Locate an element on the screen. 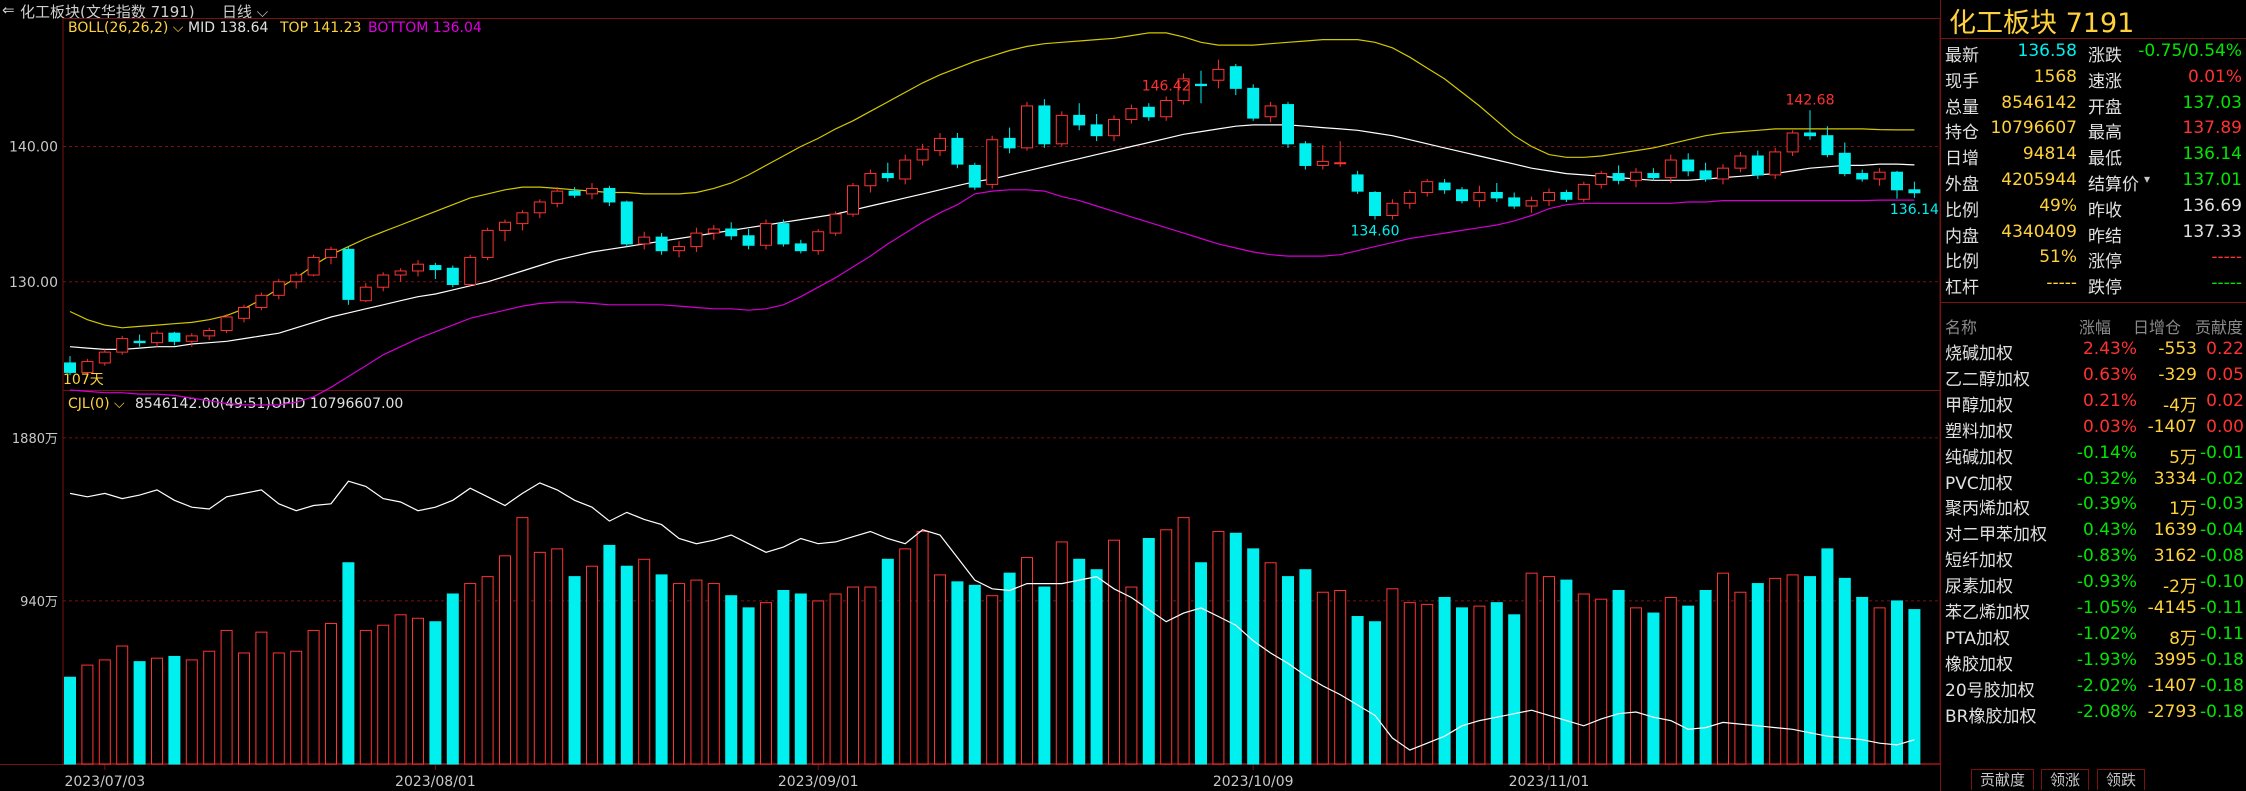  quote-label: 昨结 is located at coordinates (2105, 236).